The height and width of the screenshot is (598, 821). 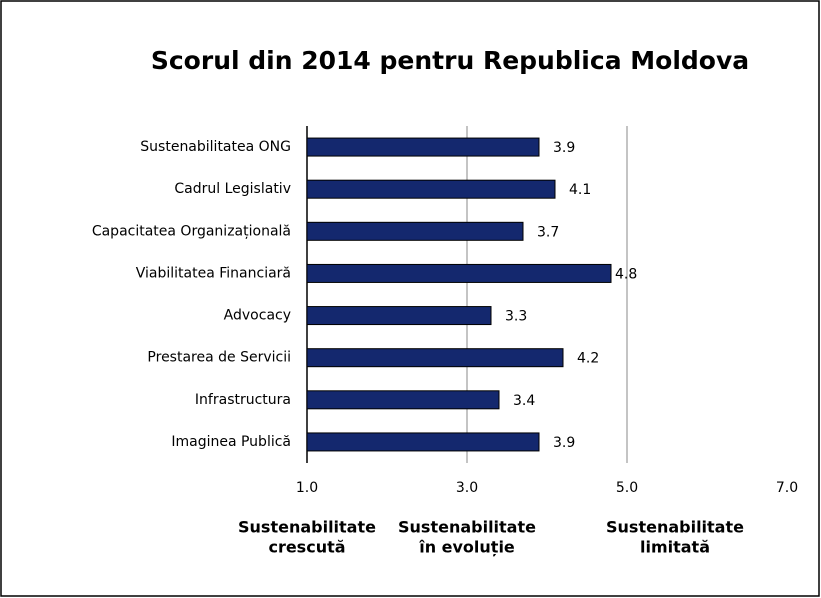 What do you see at coordinates (213, 273) in the screenshot?
I see `y-tick-label: Viabilitatea Financiară` at bounding box center [213, 273].